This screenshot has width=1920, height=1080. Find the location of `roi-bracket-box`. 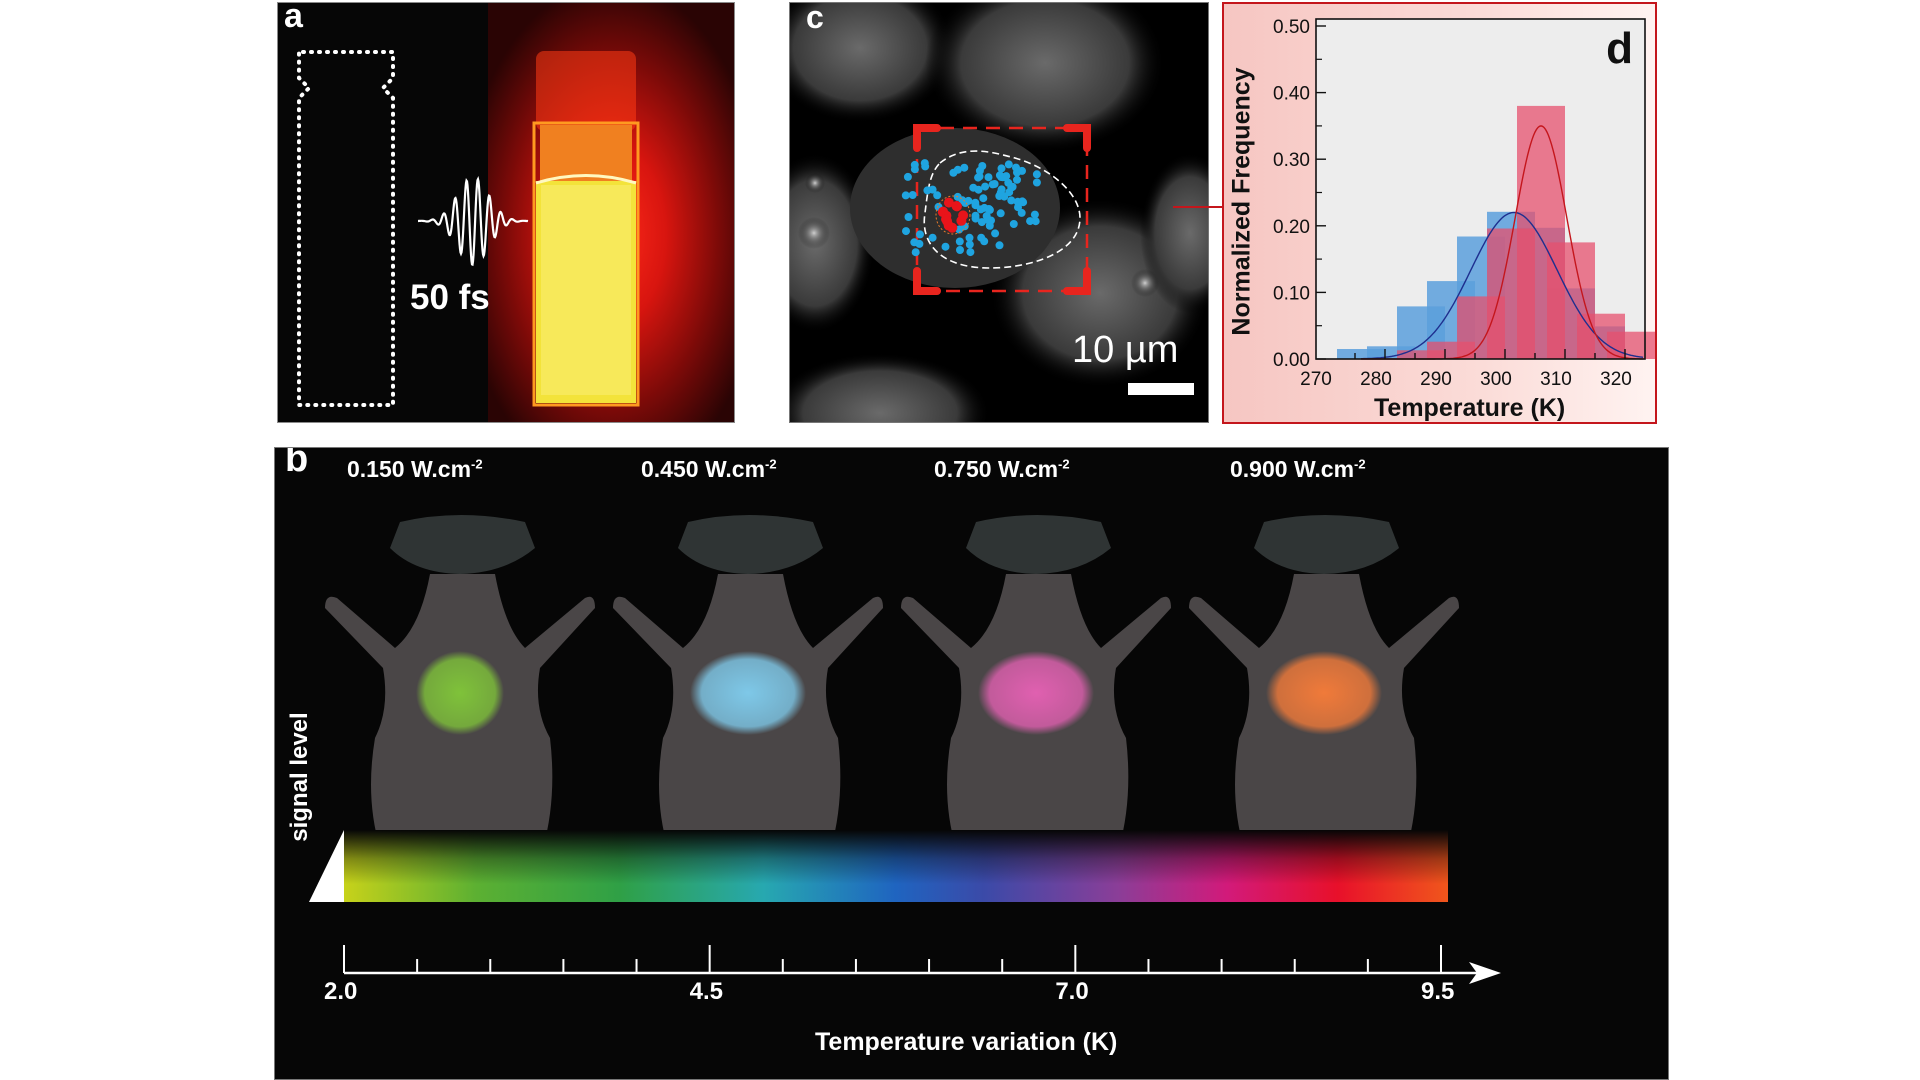

roi-bracket-box is located at coordinates (1002, 209).